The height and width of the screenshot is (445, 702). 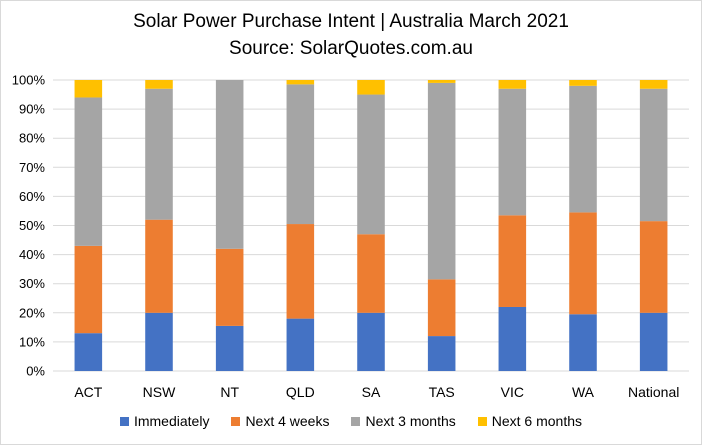 What do you see at coordinates (653, 392) in the screenshot?
I see `x-tick-label: National` at bounding box center [653, 392].